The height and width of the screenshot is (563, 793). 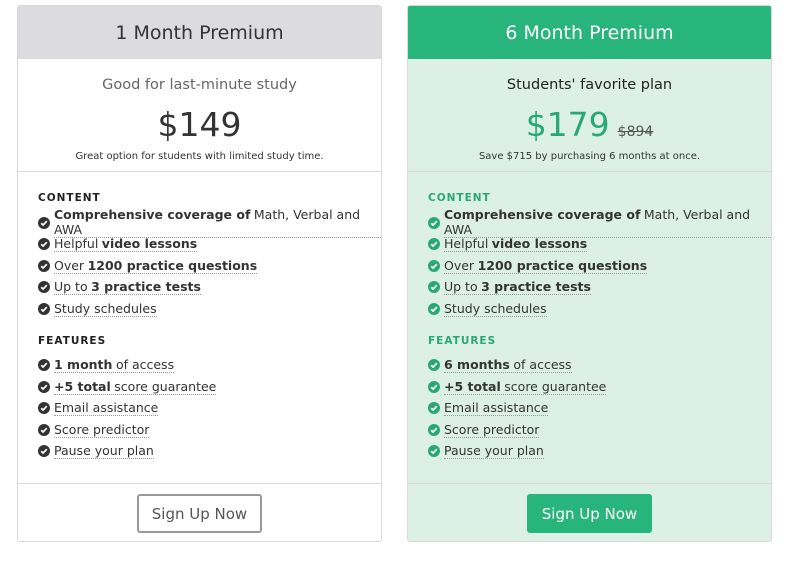 I want to click on price: $179, so click(x=567, y=124).